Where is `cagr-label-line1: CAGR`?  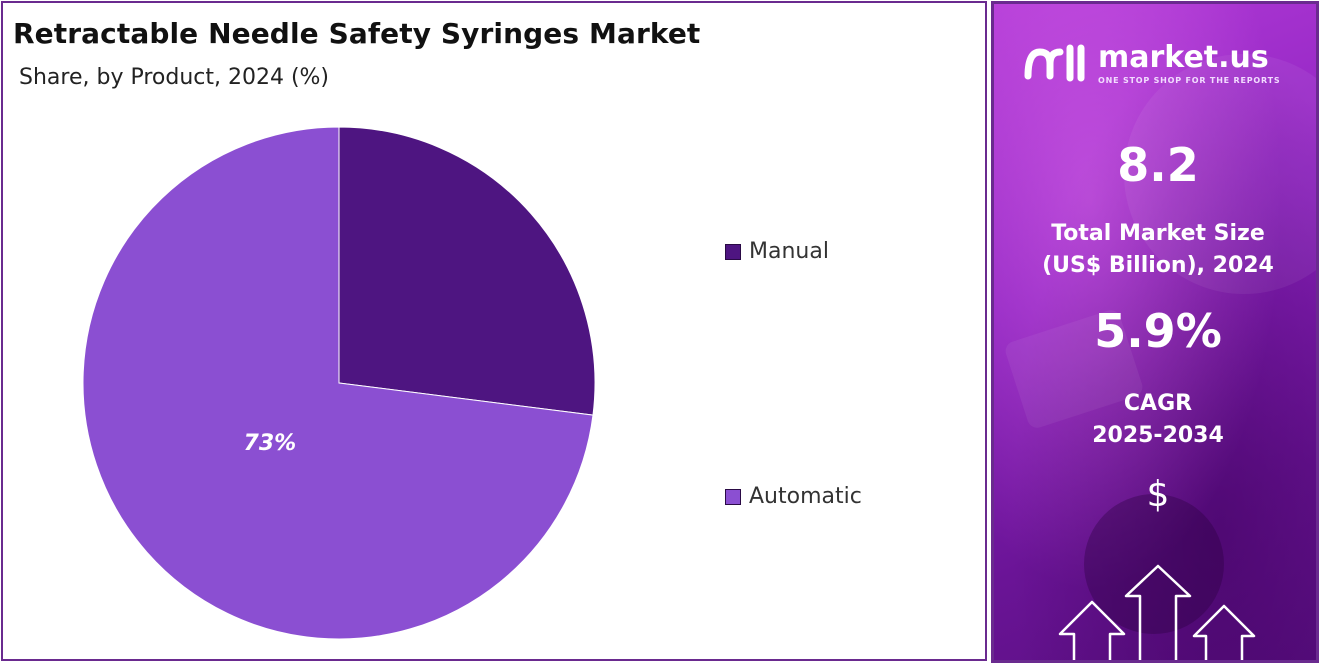 cagr-label-line1: CAGR is located at coordinates (1158, 403).